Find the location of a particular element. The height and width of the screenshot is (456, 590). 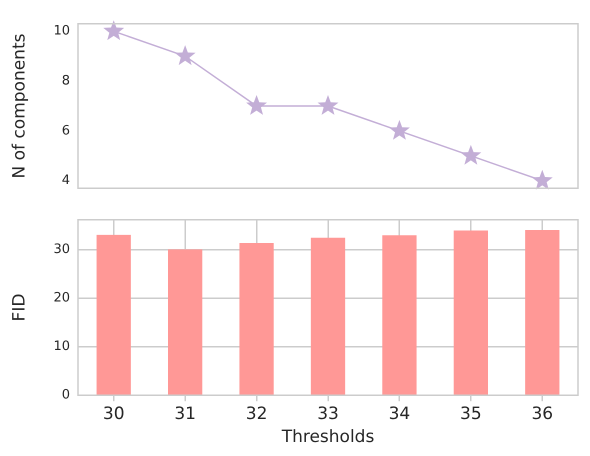

x-tick-label: 35 is located at coordinates (471, 414).